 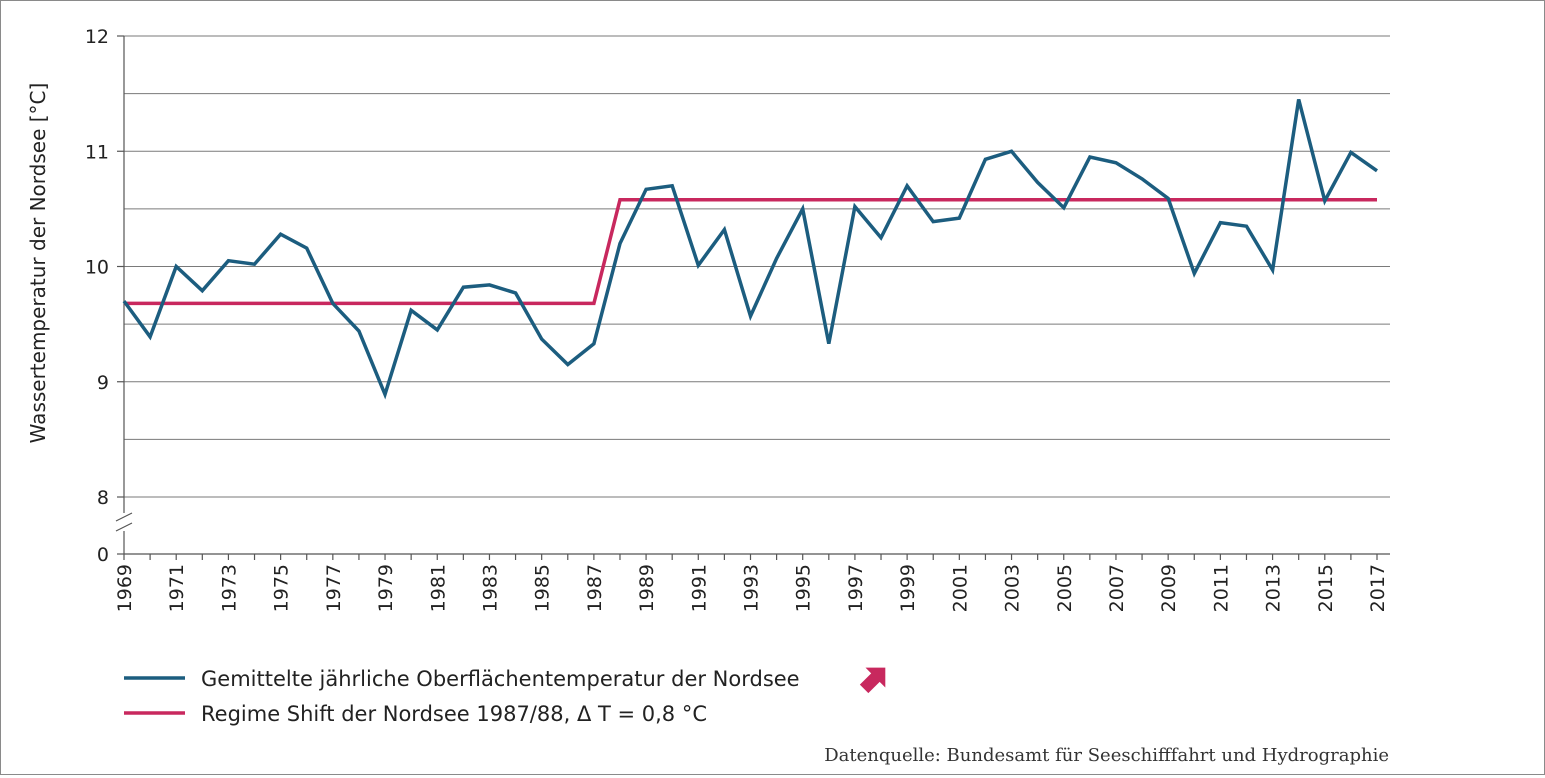 What do you see at coordinates (97, 296) in the screenshot?
I see `y-tick-labels: 8 9 10 11 12 0` at bounding box center [97, 296].